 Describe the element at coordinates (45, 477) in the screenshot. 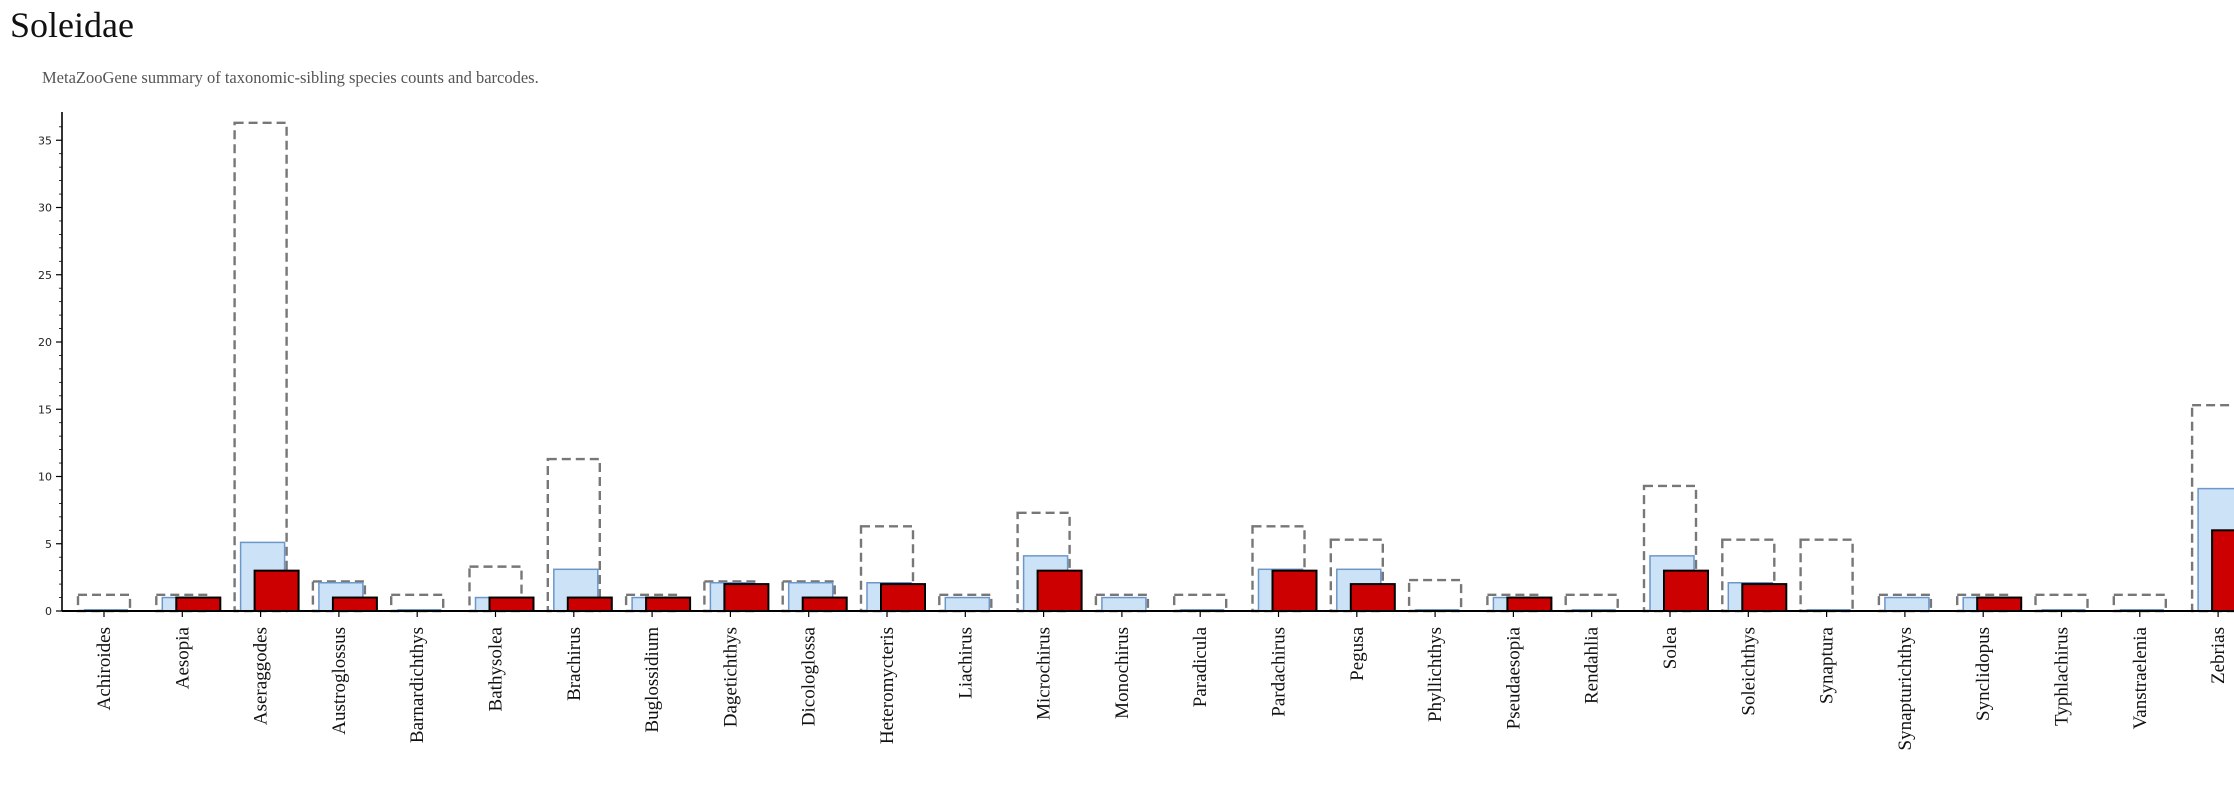

I see `y-tick-label: 10` at that location.